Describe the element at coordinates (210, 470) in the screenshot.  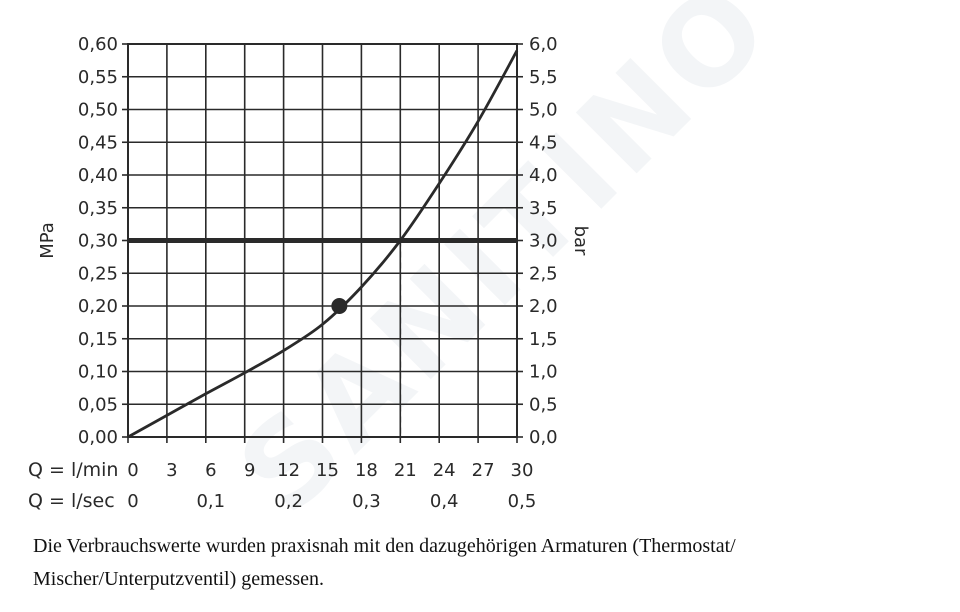
I see `x-tick-label-lmin: 6` at that location.